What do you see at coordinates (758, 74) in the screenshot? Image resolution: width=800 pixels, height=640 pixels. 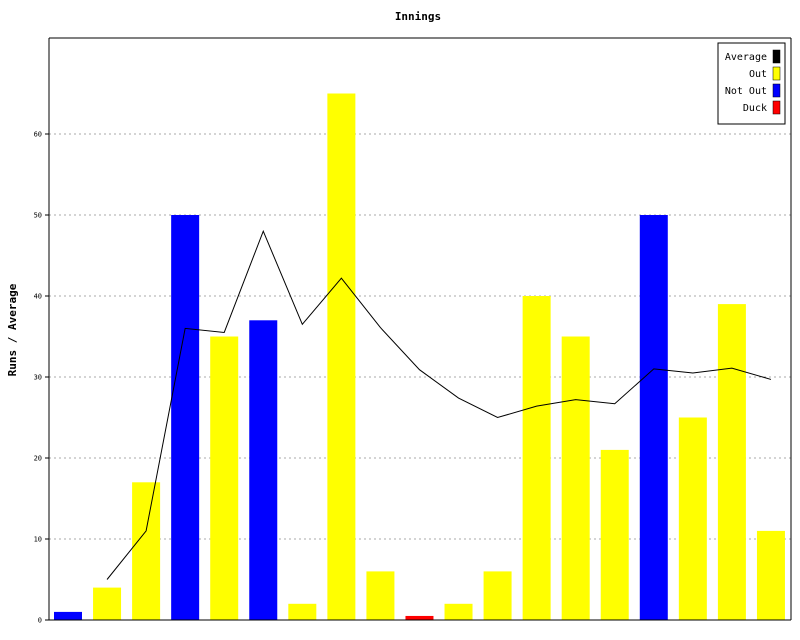 I see `legend-label: Out` at bounding box center [758, 74].